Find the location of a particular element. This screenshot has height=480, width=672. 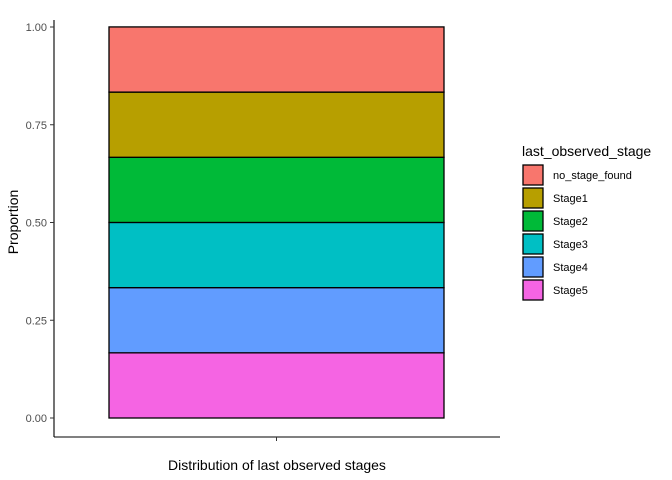

legend-label: Stage5 is located at coordinates (570, 291).